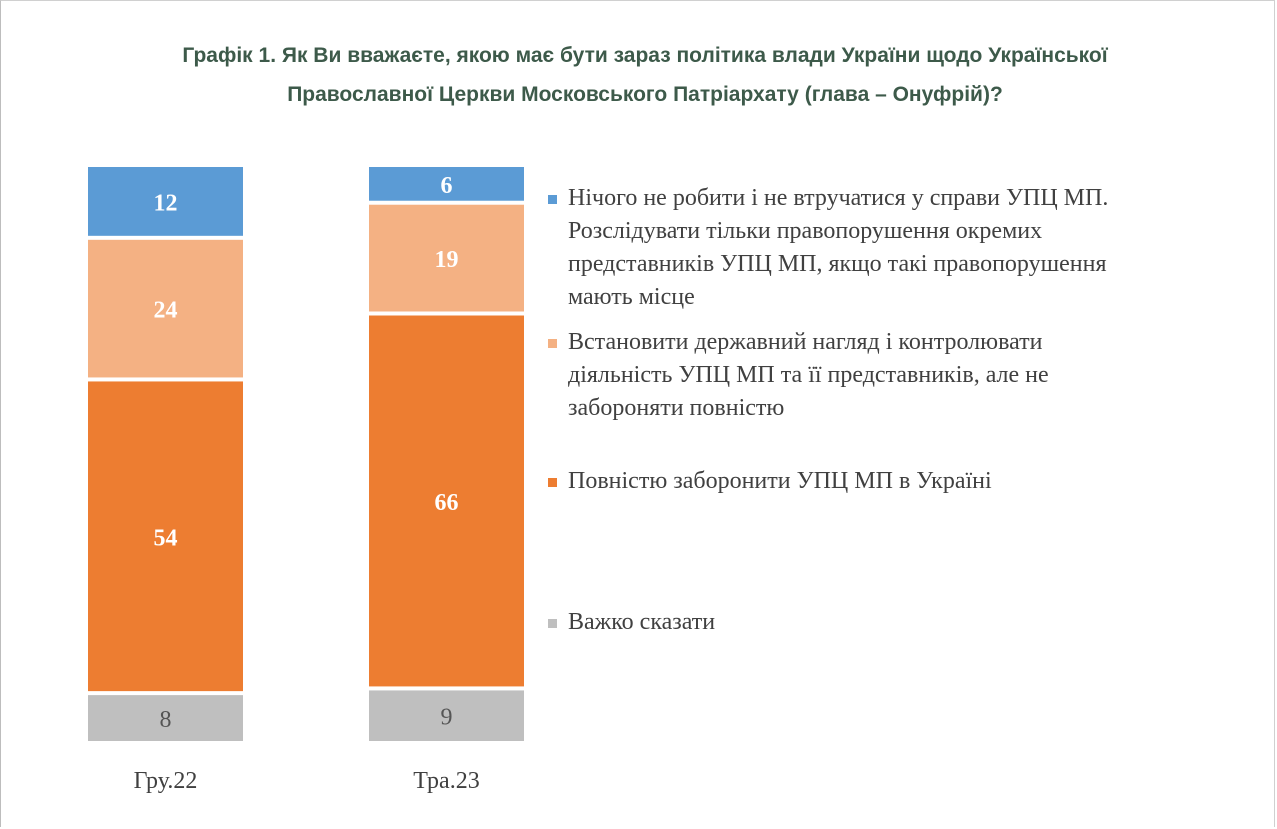 The width and height of the screenshot is (1277, 829). I want to click on legend-marker-supervise, so click(552, 343).